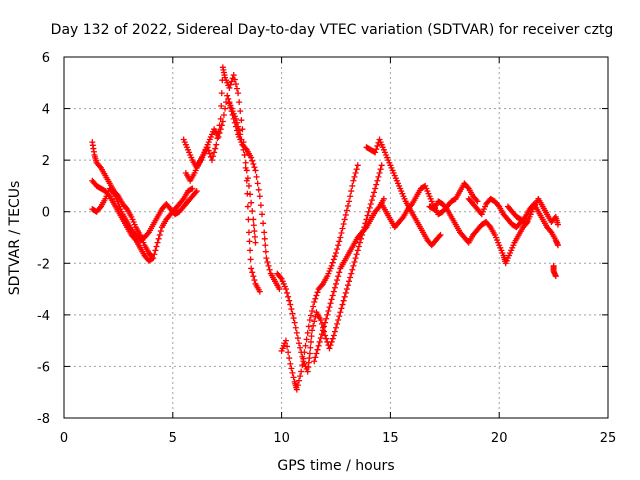 This screenshot has height=480, width=640. Describe the element at coordinates (608, 438) in the screenshot. I see `x-tick-label: 25` at that location.